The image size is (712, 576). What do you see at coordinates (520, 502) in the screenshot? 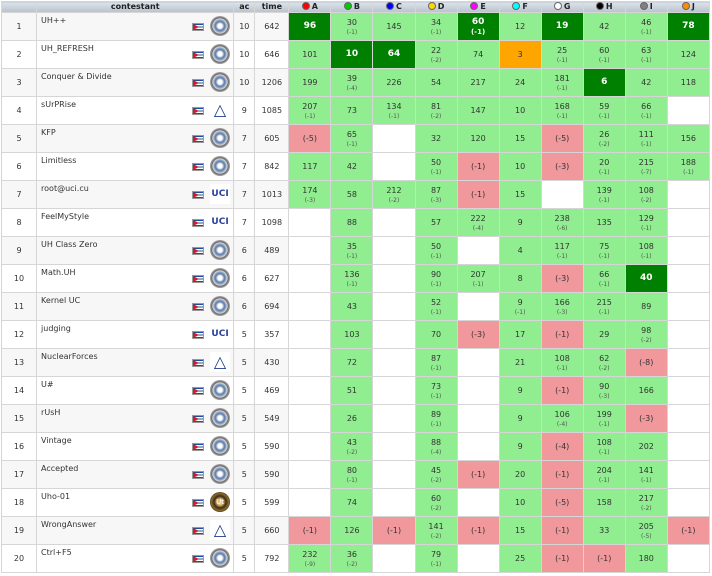
I see `problem-score: 10` at bounding box center [520, 502].